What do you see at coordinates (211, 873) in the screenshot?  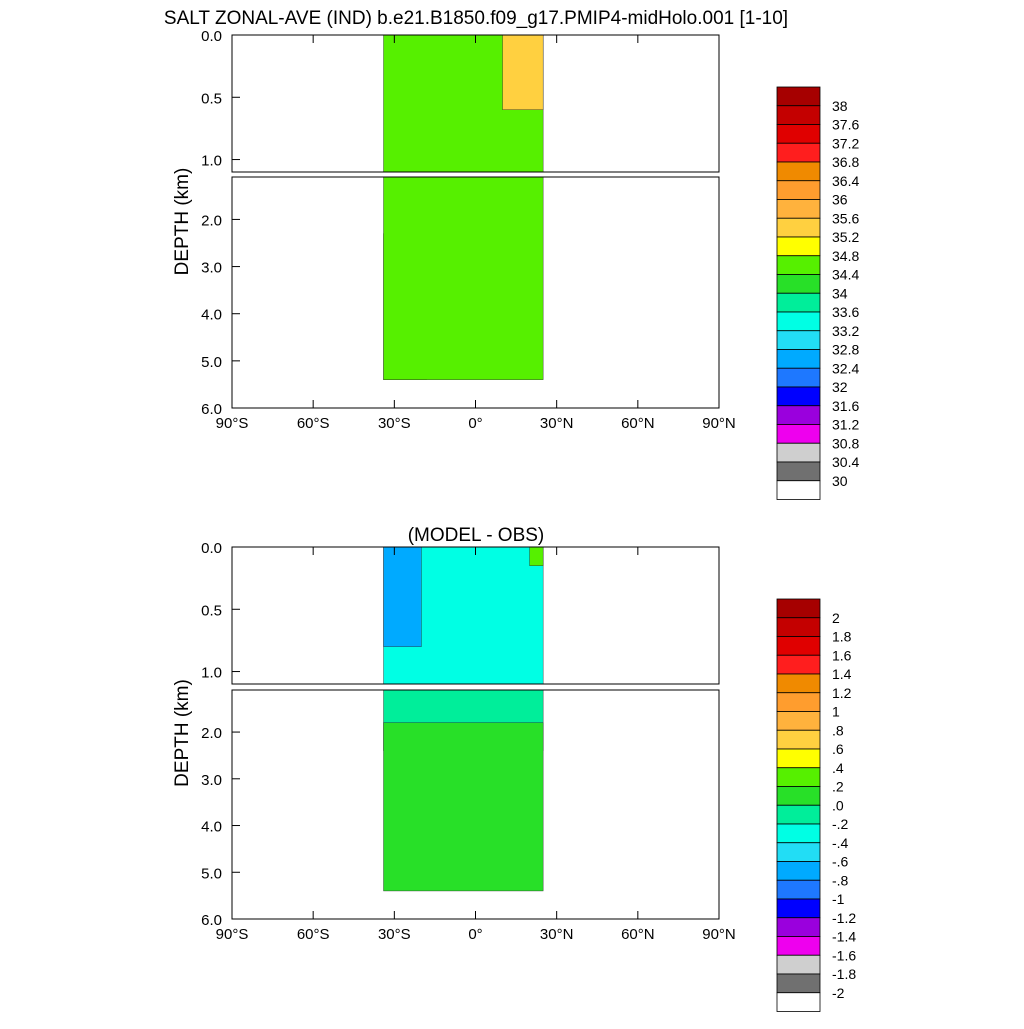 I see `y-tick-label: 5.0` at bounding box center [211, 873].